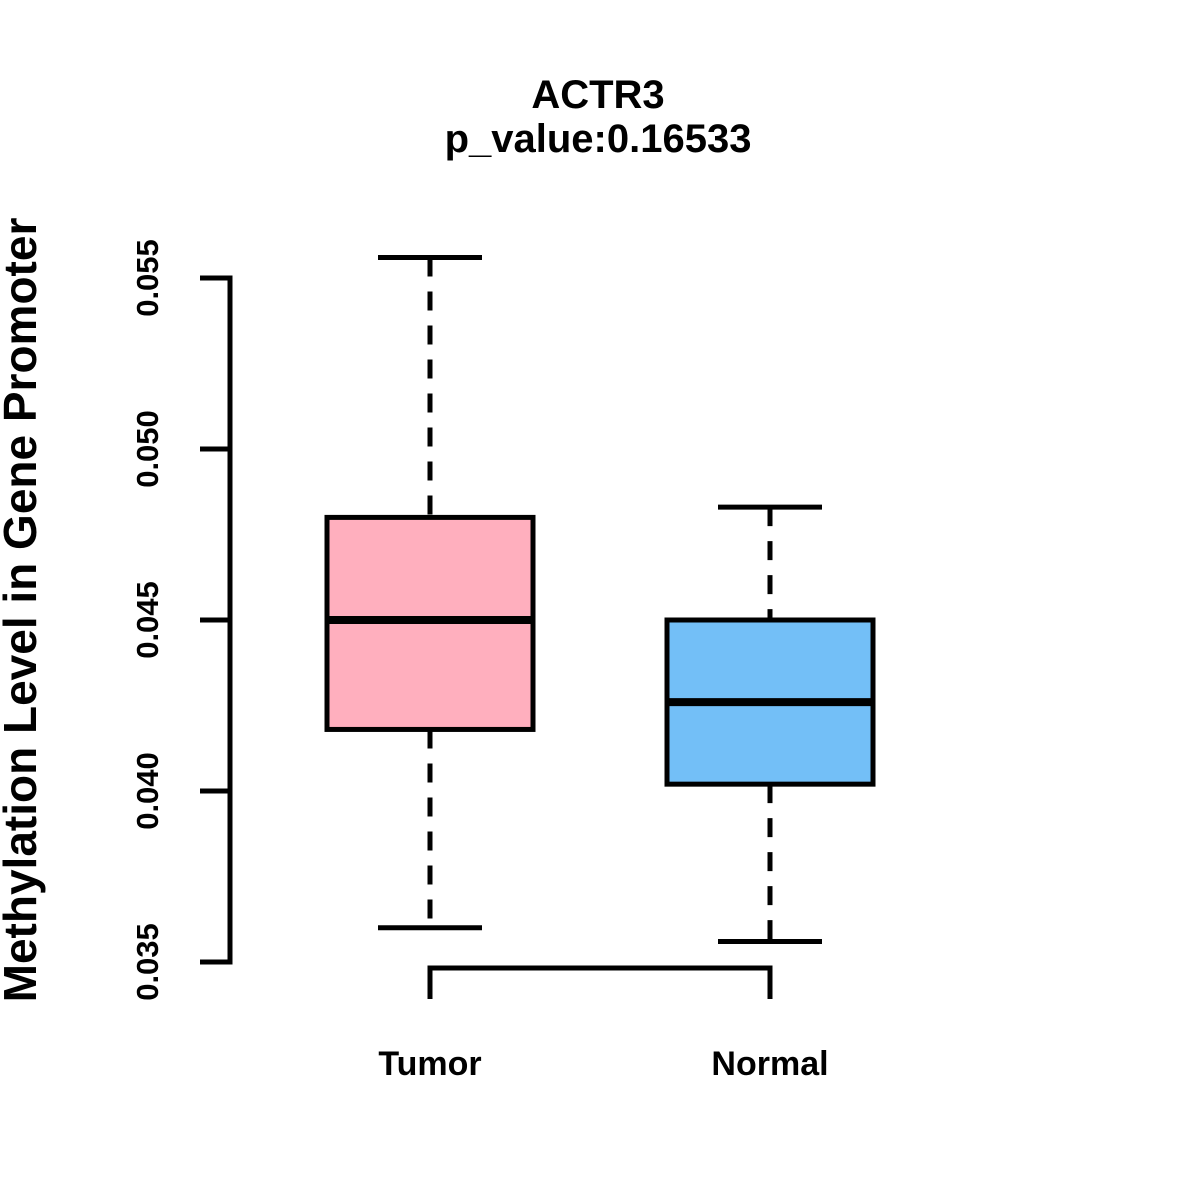 Image resolution: width=1200 pixels, height=1200 pixels. Describe the element at coordinates (600, 982) in the screenshot. I see `x-axis-bracket` at that location.